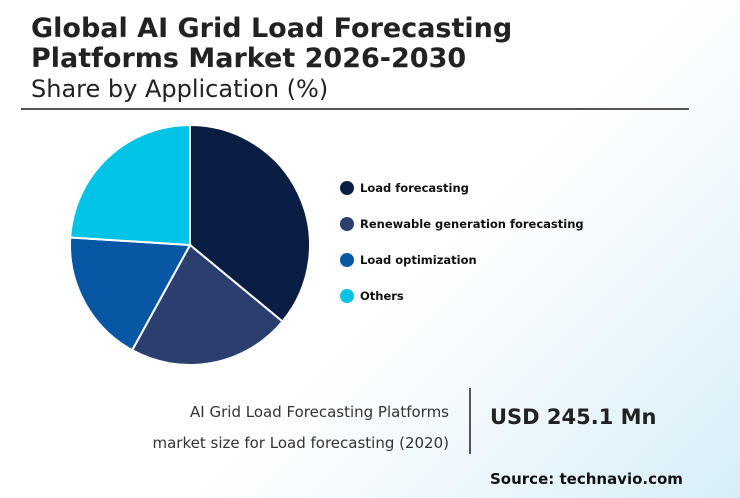 The image size is (740, 498). I want to click on pie-slice-load-forecasting, so click(250, 223).